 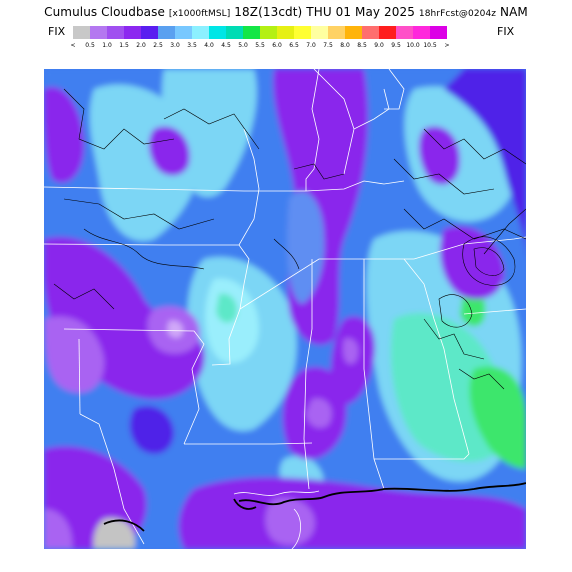 I want to click on legend-tick: 5.5, so click(x=260, y=45).